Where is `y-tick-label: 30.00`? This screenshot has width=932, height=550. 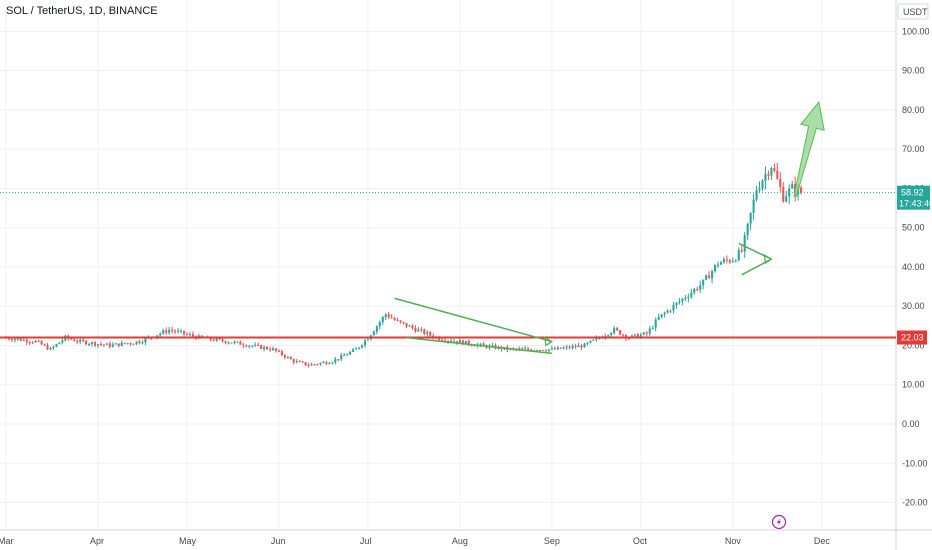 y-tick-label: 30.00 is located at coordinates (913, 306).